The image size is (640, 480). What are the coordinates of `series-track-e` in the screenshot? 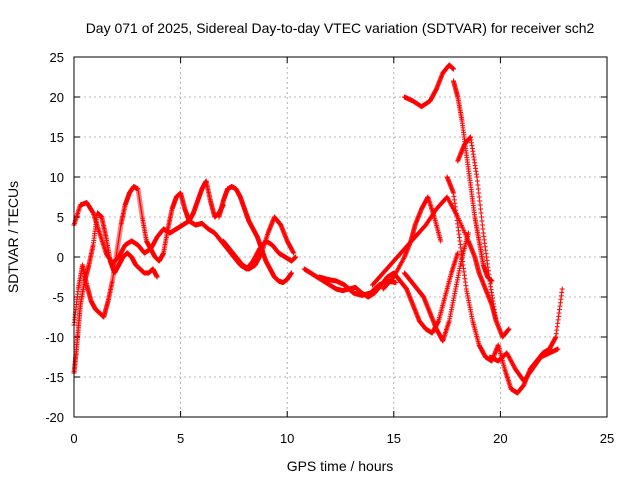 It's located at (258, 243).